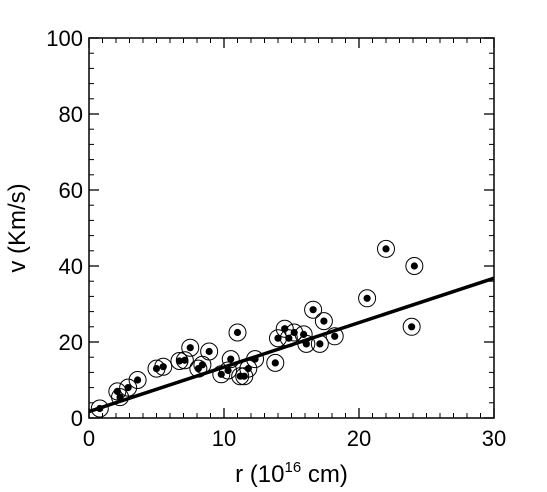  I want to click on y-axis-title: v (Km/s), so click(17, 227).